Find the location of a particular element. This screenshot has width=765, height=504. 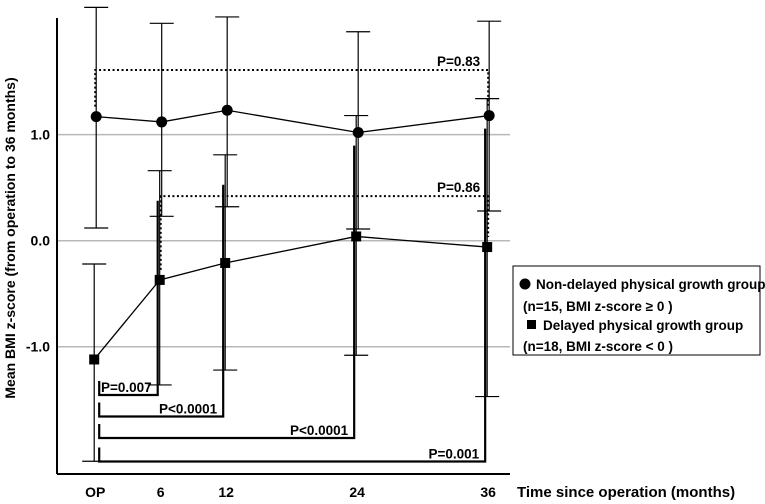

p-value-label: P=0.007 is located at coordinates (126, 387).